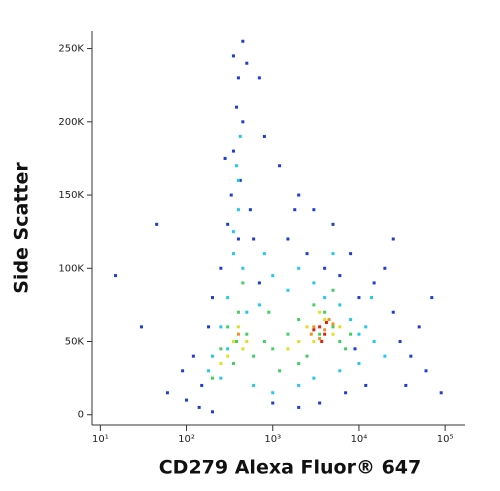 The height and width of the screenshot is (491, 500). Describe the element at coordinates (71, 49) in the screenshot. I see `y-tick-label: 250K` at that location.